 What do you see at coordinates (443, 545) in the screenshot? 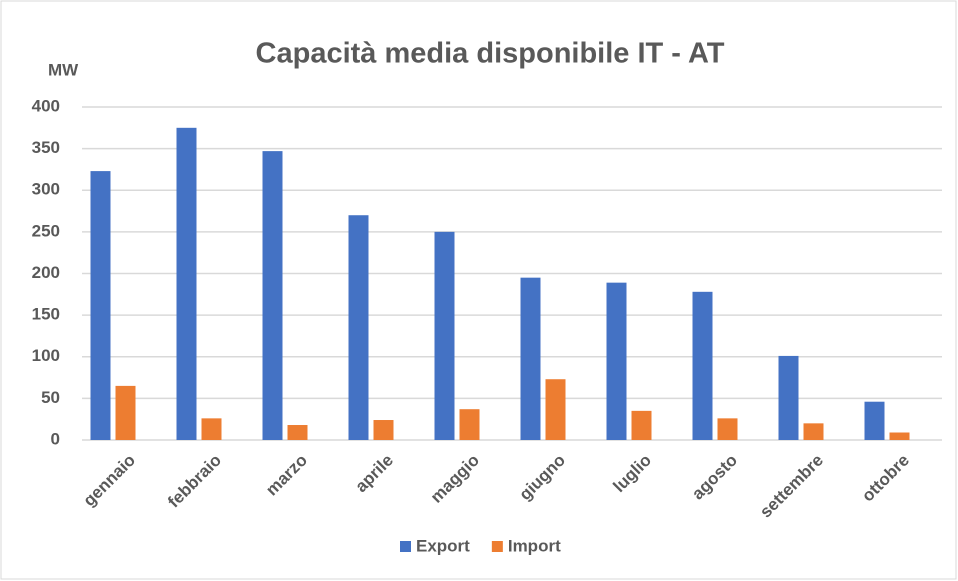
I see `legend-label: Export` at bounding box center [443, 545].